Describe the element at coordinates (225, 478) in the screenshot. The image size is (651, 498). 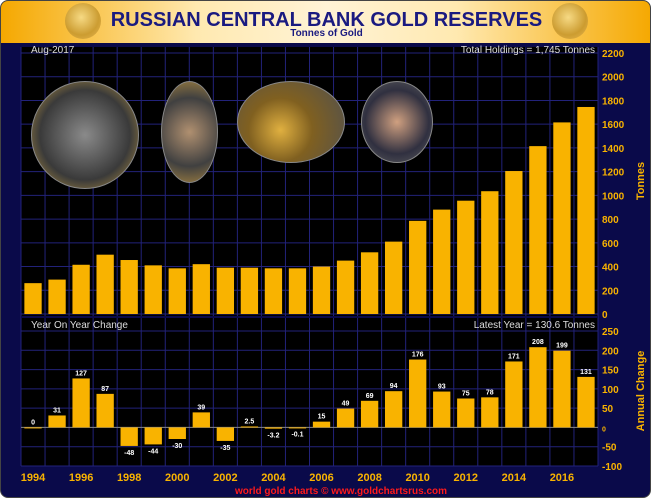
I see `x-tick-label: 2002` at that location.